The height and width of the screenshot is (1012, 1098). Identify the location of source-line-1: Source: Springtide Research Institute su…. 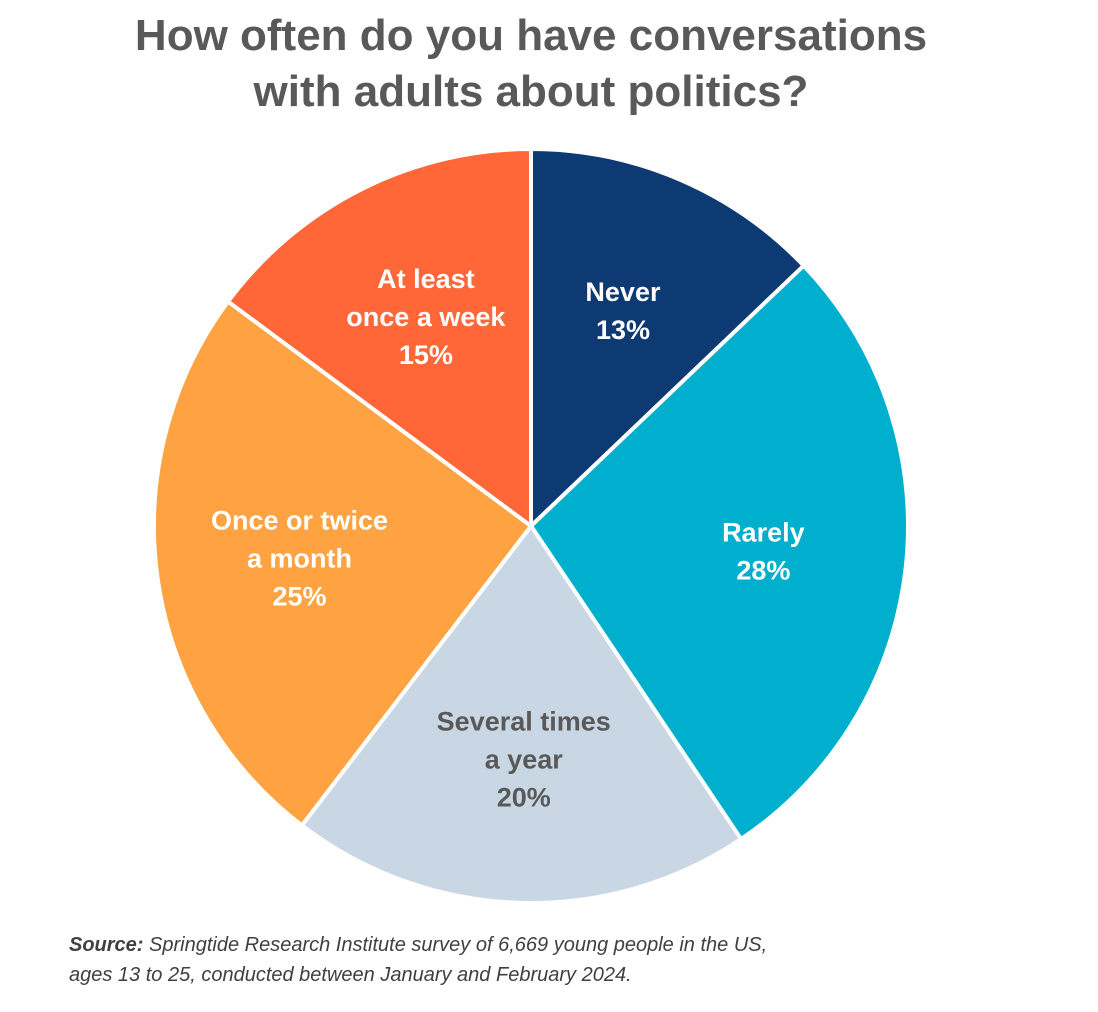
(559, 945).